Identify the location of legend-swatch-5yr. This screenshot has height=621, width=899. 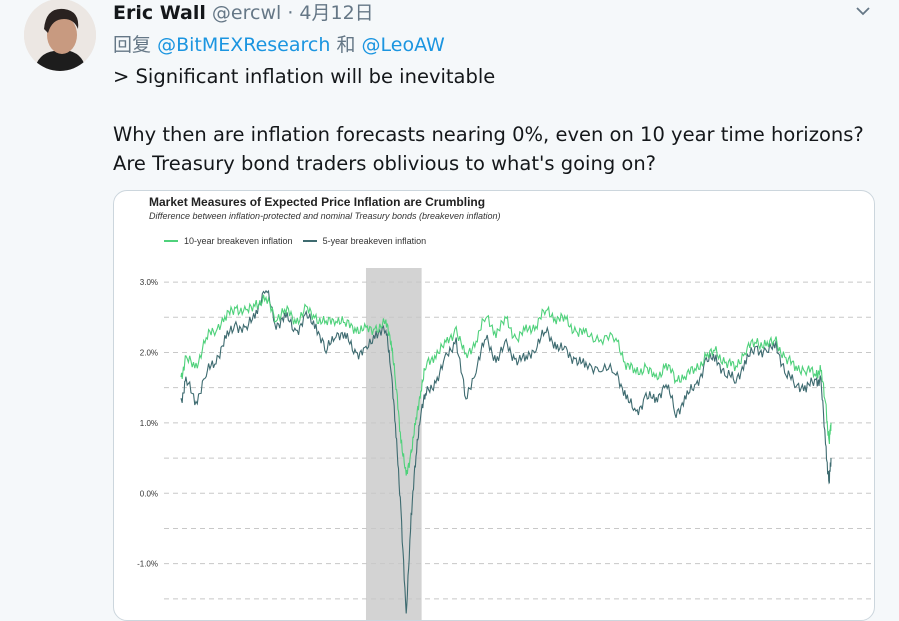
(309, 241).